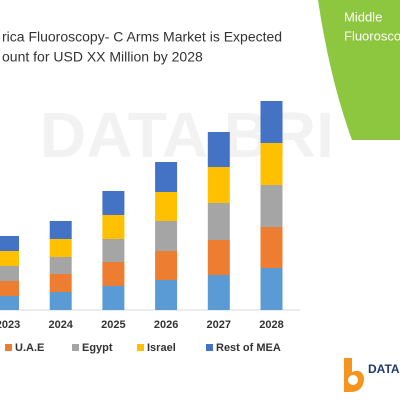  What do you see at coordinates (102, 57) in the screenshot?
I see `chart-title: ount for USD XX Million by 2028` at bounding box center [102, 57].